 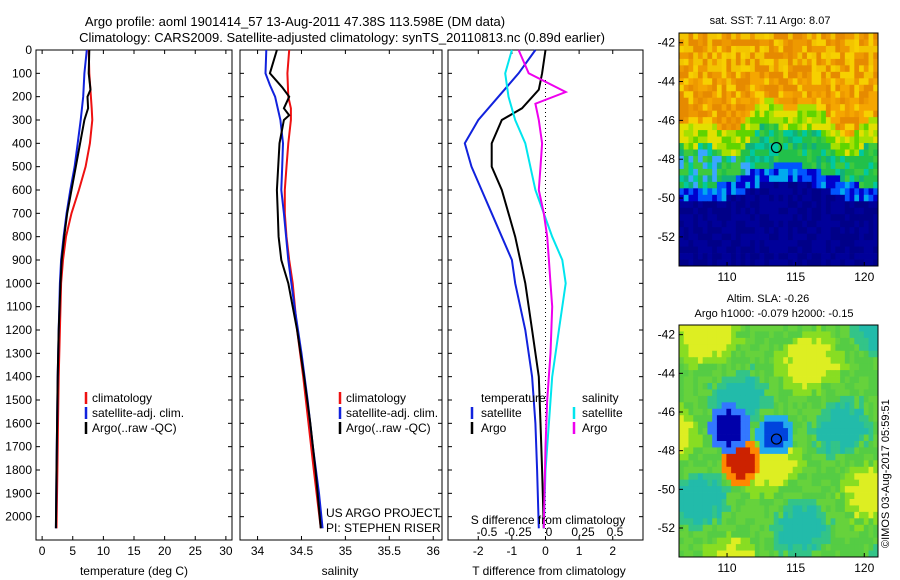 What do you see at coordinates (18, 353) in the screenshot?
I see `y-tick-label: 1300` at bounding box center [18, 353].